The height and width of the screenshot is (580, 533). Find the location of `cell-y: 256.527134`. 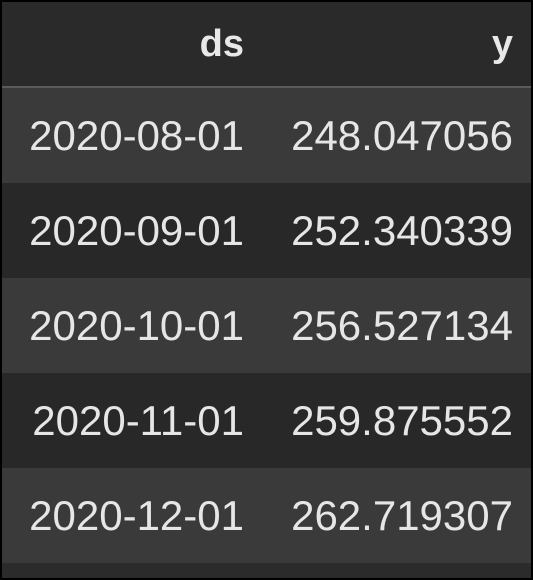

cell-y: 256.527134 is located at coordinates (396, 325).